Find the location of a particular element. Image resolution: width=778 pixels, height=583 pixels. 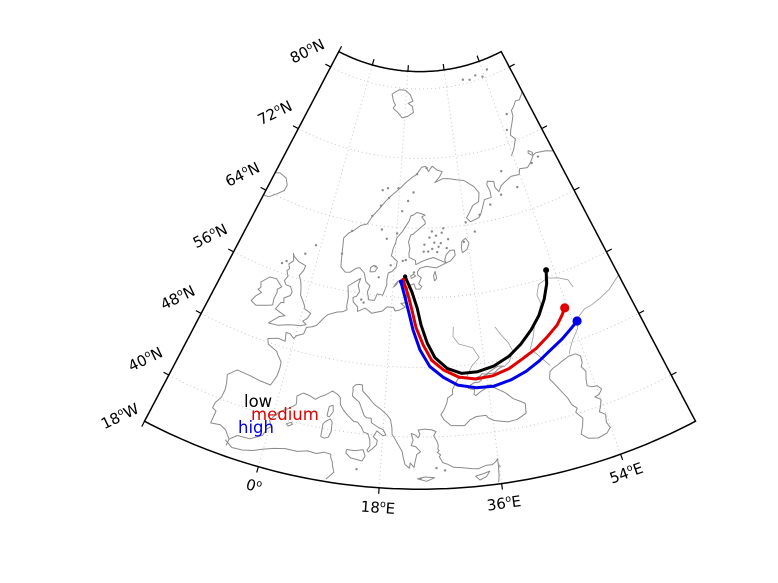

trajectories is located at coordinates (490, 328).